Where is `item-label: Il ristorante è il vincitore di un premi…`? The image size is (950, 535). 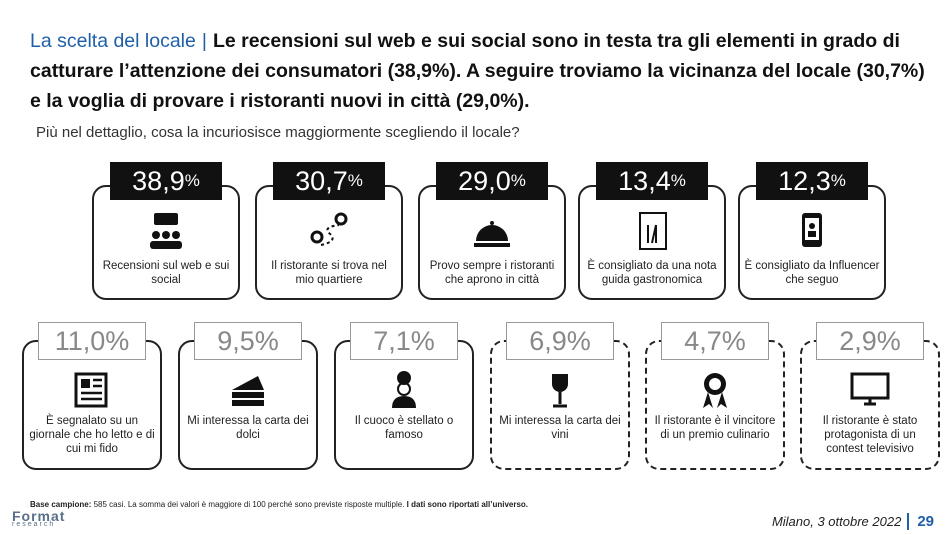
item-label: Il ristorante è il vincitore di un premi… is located at coordinates (715, 428).